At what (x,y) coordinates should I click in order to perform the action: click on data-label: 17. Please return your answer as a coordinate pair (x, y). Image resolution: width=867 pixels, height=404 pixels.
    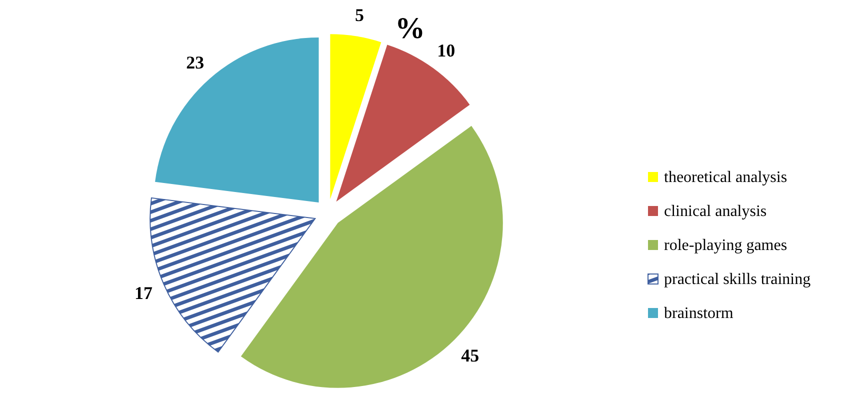
    Looking at the image, I should click on (143, 293).